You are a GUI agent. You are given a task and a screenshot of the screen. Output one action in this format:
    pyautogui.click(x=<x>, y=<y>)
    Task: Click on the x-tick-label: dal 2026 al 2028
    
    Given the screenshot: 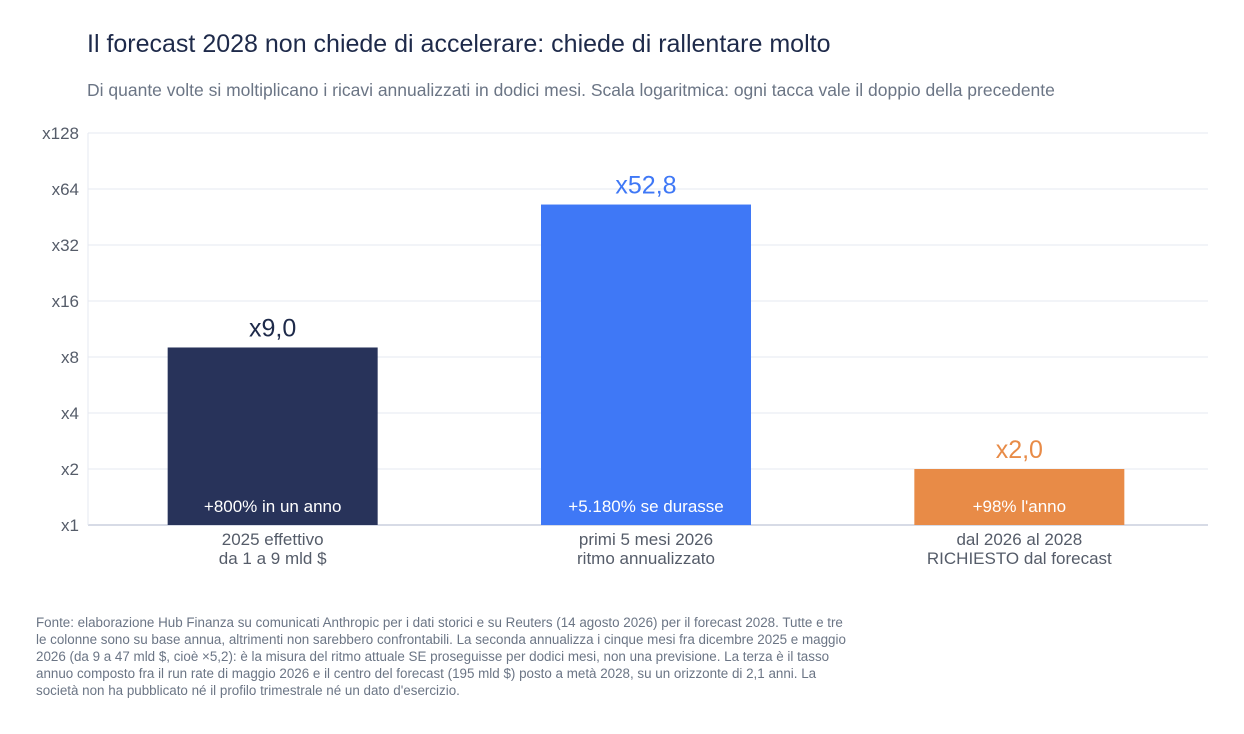 What is the action you would take?
    pyautogui.click(x=1019, y=539)
    